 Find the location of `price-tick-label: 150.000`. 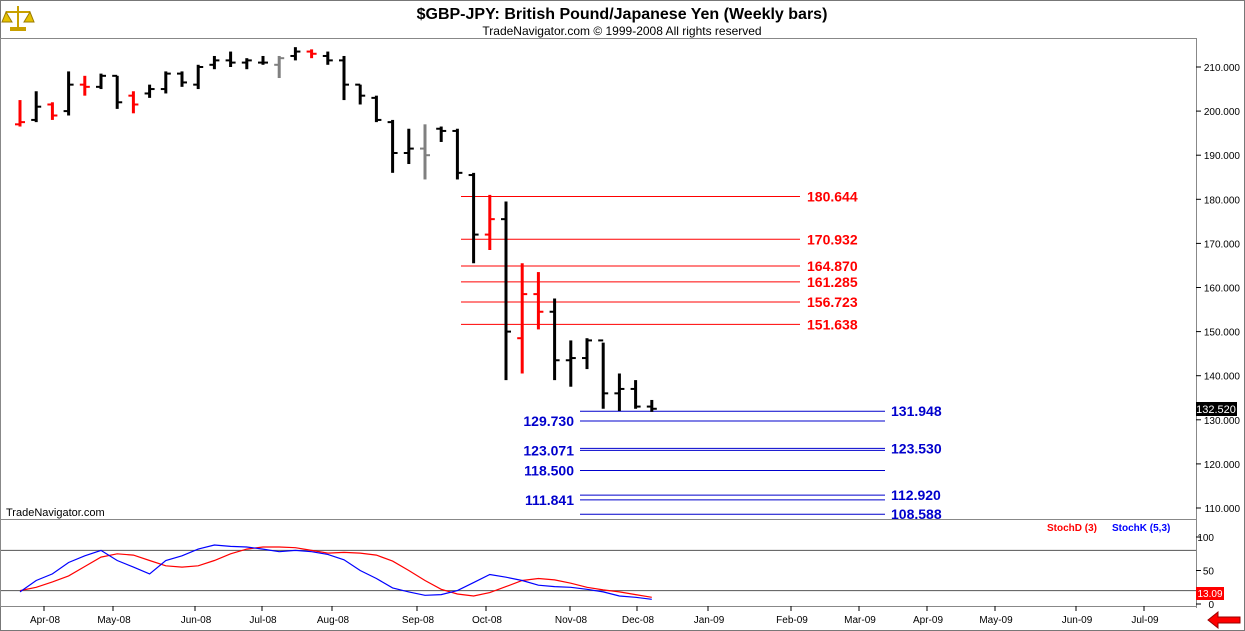

price-tick-label: 150.000 is located at coordinates (1222, 333).